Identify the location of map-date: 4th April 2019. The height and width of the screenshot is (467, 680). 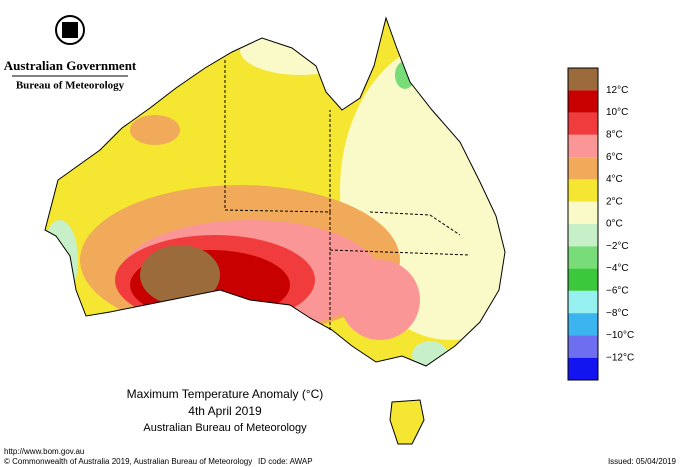
(225, 411).